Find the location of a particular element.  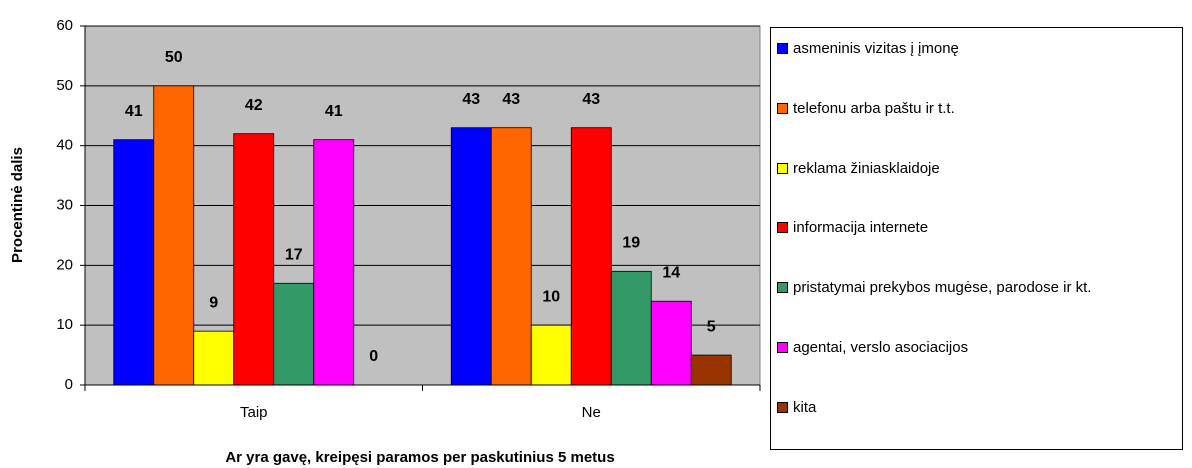

legend-label: telefonu arba paštu ir t.t. is located at coordinates (874, 108).